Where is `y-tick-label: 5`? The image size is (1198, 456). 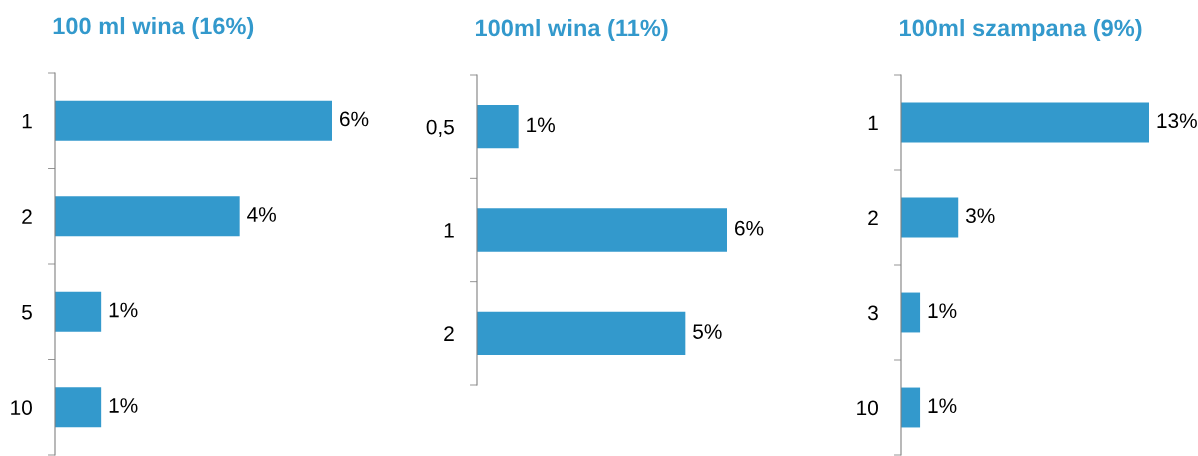
y-tick-label: 5 is located at coordinates (27, 312).